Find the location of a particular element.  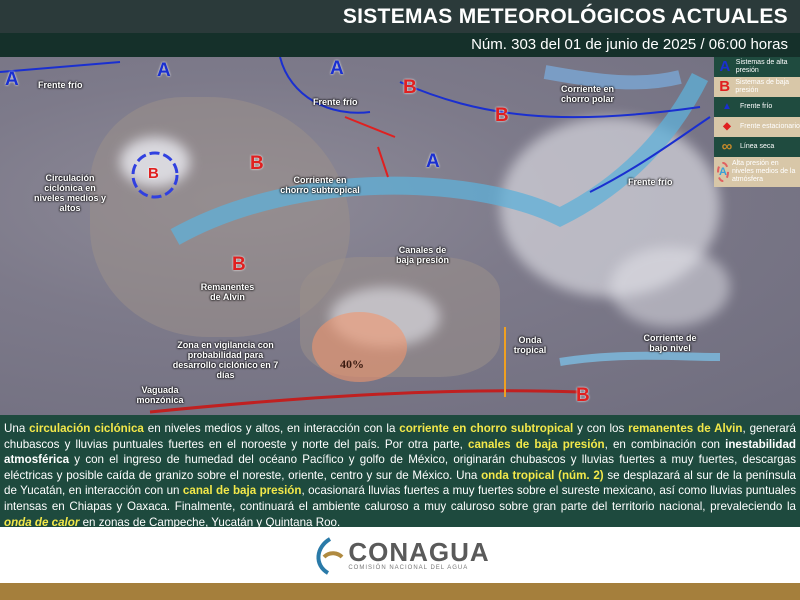

highlighted-term: canales de baja presión is located at coordinates (536, 444).